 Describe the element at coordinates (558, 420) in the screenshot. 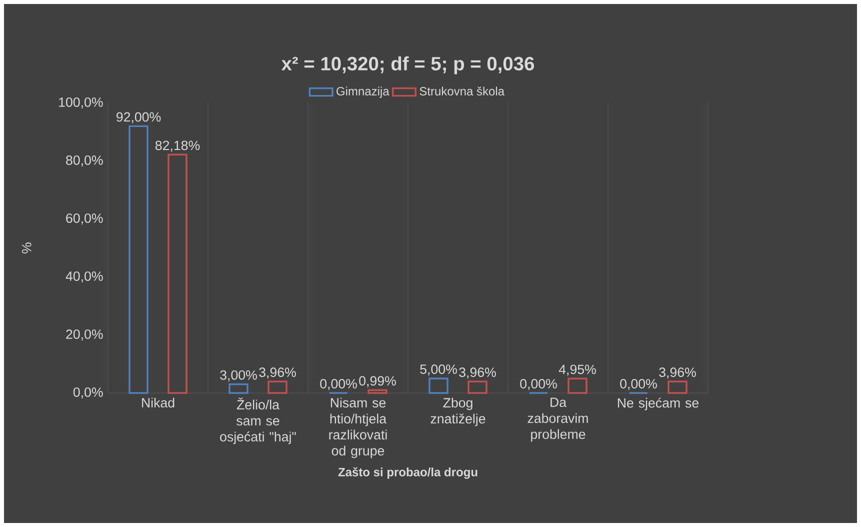

I see `x-tick-label: Da zaboravim probleme` at that location.